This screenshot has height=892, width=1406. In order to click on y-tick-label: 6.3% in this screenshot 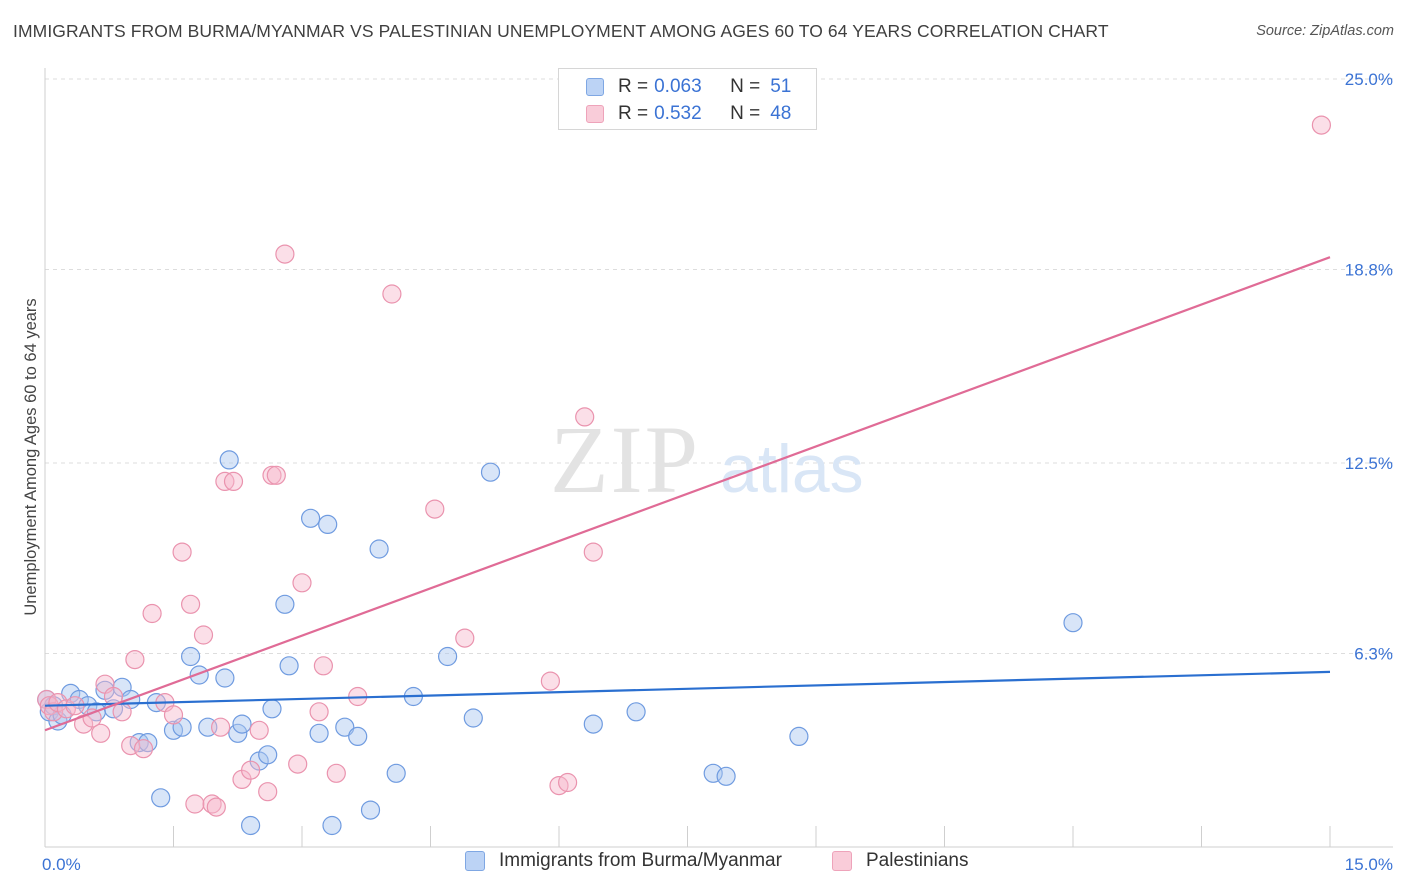, I will do `click(1373, 653)`.